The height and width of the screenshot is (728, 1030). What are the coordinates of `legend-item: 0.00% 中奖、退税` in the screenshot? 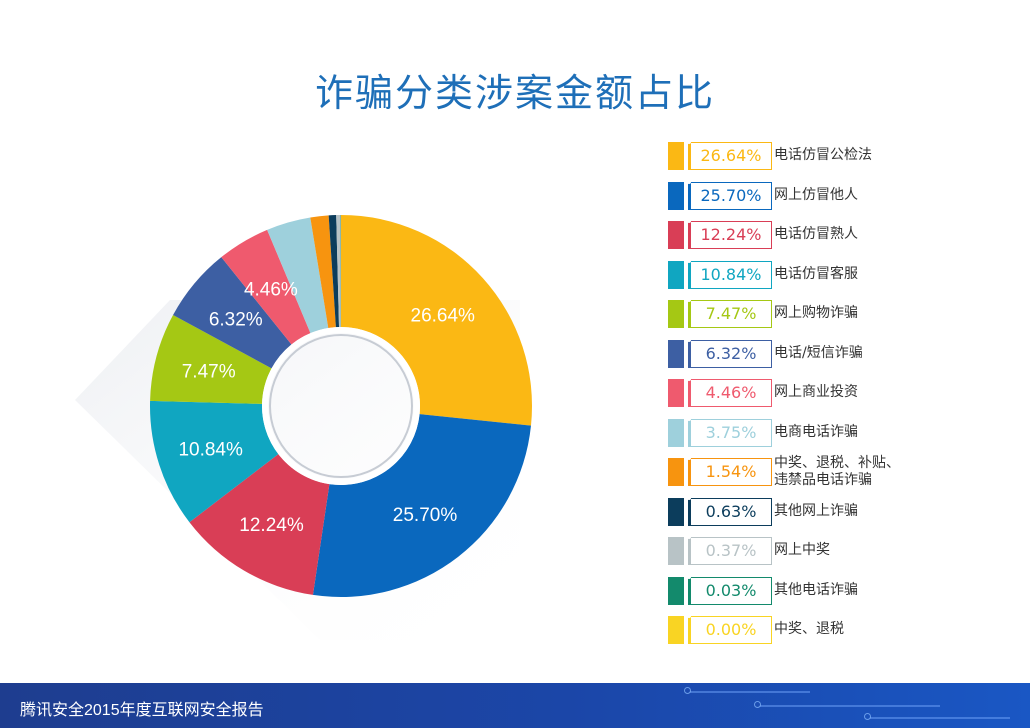 It's located at (818, 635).